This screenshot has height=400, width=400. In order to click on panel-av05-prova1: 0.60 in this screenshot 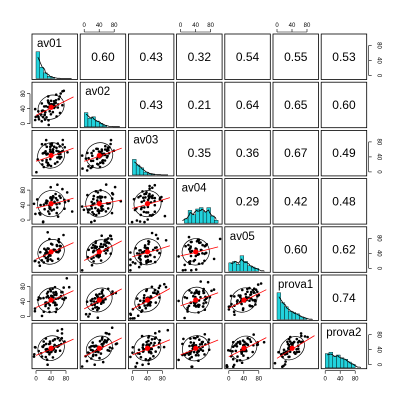, I will do `click(295, 249)`.